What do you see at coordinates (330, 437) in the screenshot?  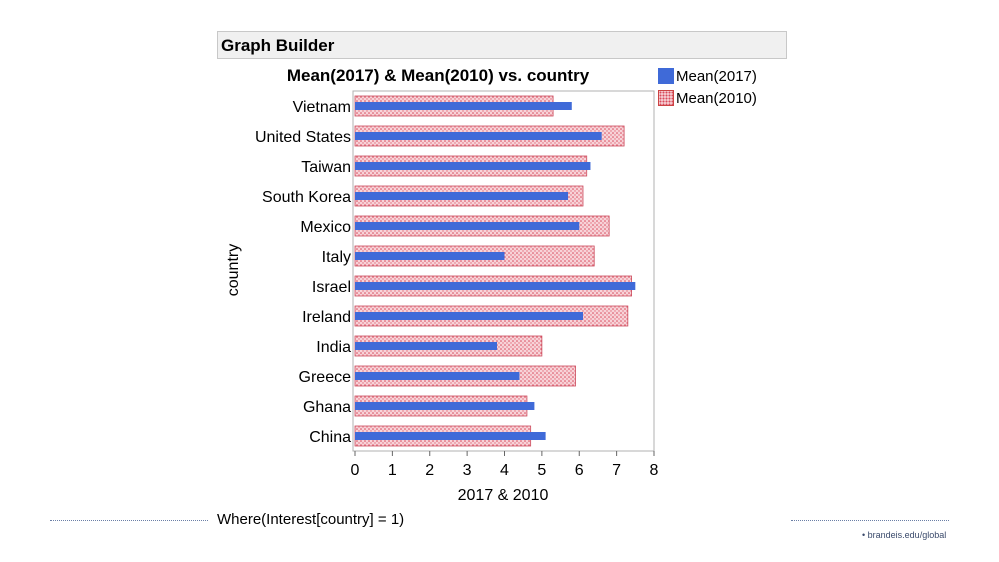 I see `y-tick-label: China` at bounding box center [330, 437].